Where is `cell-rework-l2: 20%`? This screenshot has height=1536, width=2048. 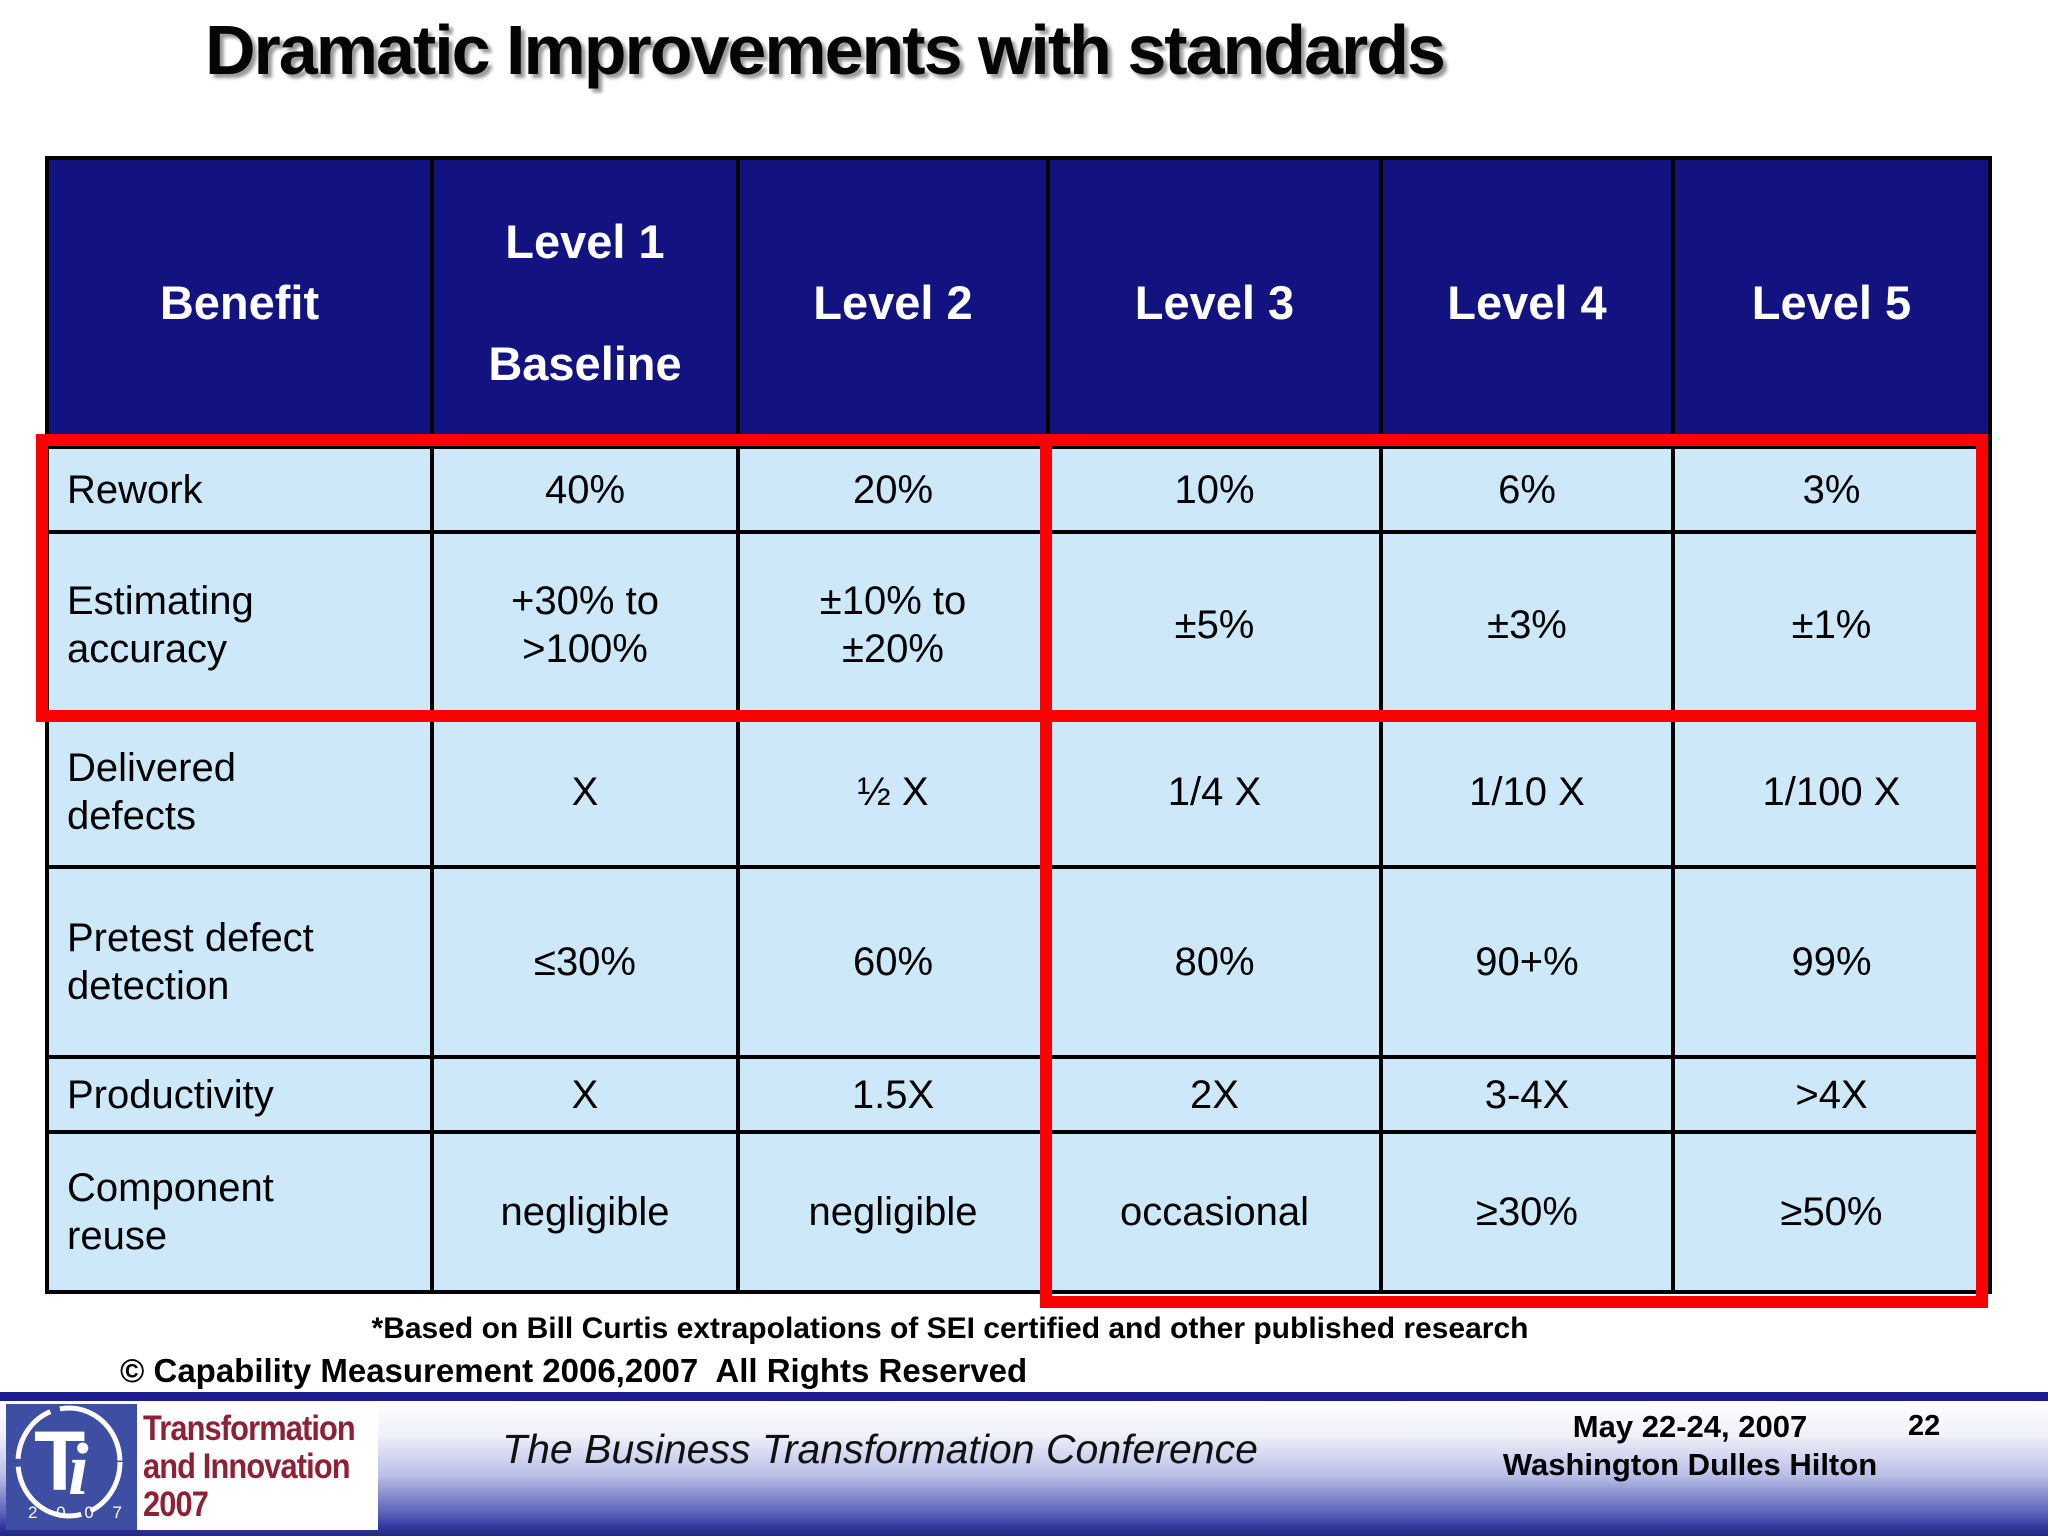
cell-rework-l2: 20% is located at coordinates (893, 489).